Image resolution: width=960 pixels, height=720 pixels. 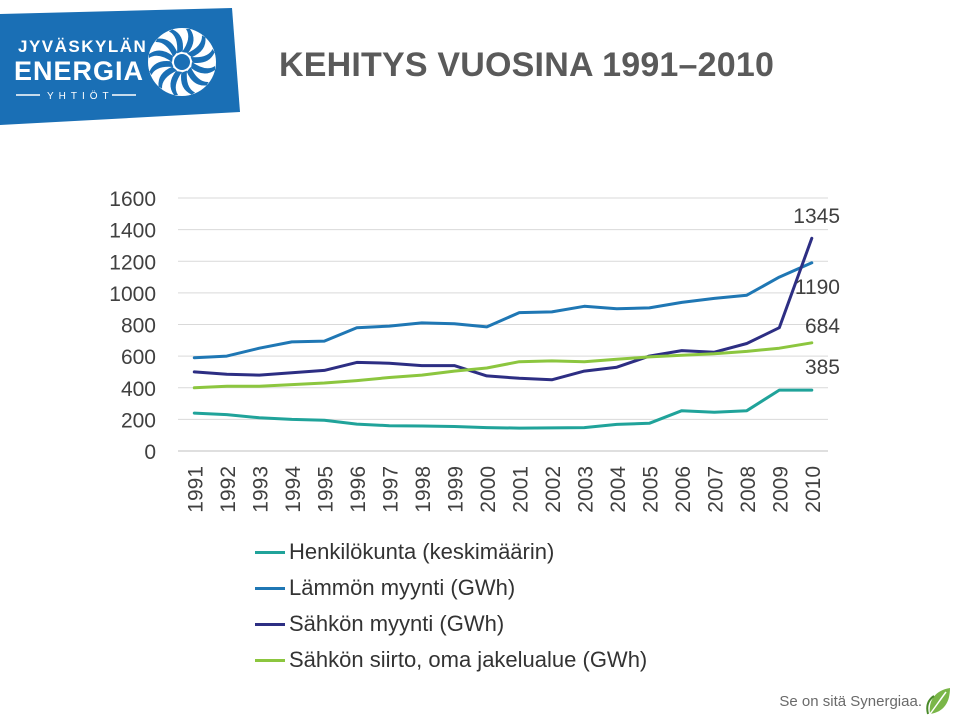 I want to click on y-tick-label: 400, so click(x=138, y=389).